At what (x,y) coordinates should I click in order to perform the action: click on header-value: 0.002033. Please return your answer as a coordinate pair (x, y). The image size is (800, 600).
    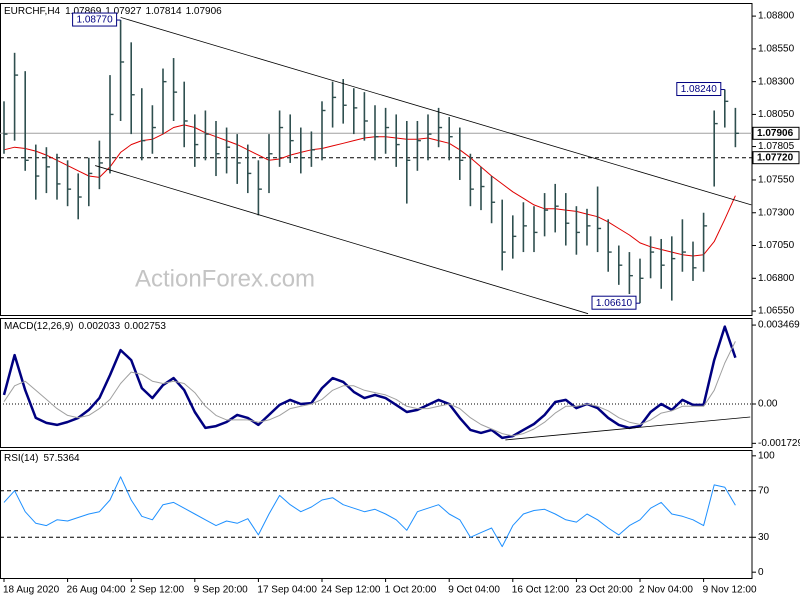
    Looking at the image, I should click on (99, 326).